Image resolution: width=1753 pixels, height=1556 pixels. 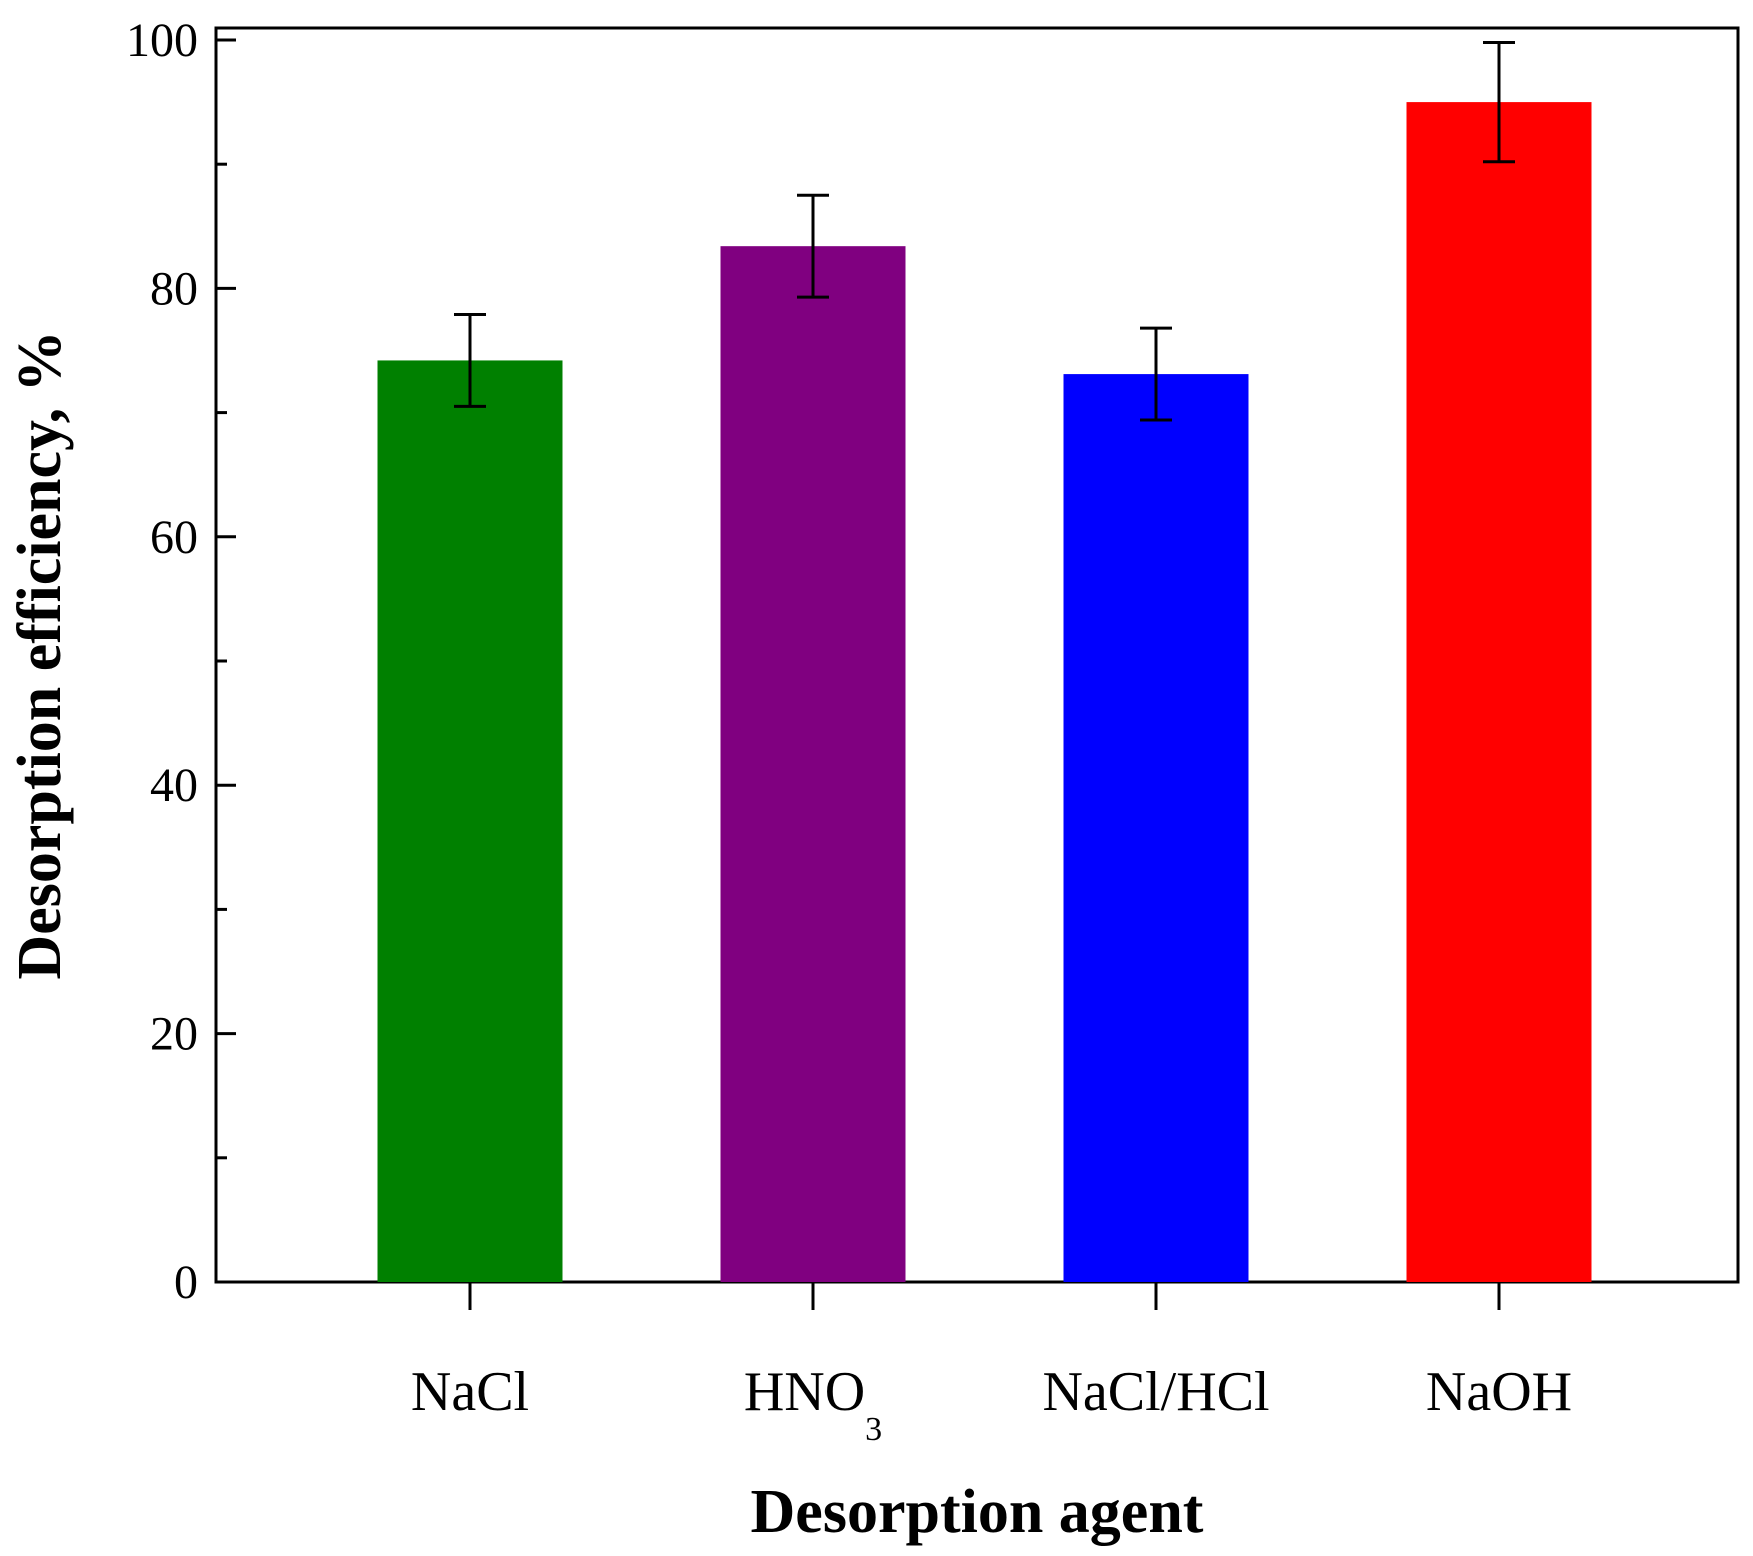 I want to click on y-tick-label: 60, so click(x=174, y=537).